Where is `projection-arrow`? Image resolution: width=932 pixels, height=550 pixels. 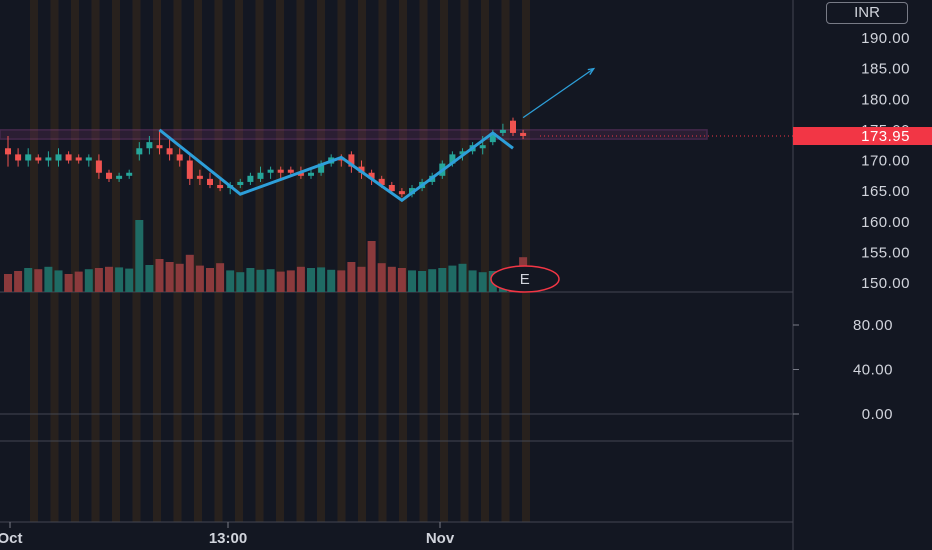 projection-arrow is located at coordinates (558, 93).